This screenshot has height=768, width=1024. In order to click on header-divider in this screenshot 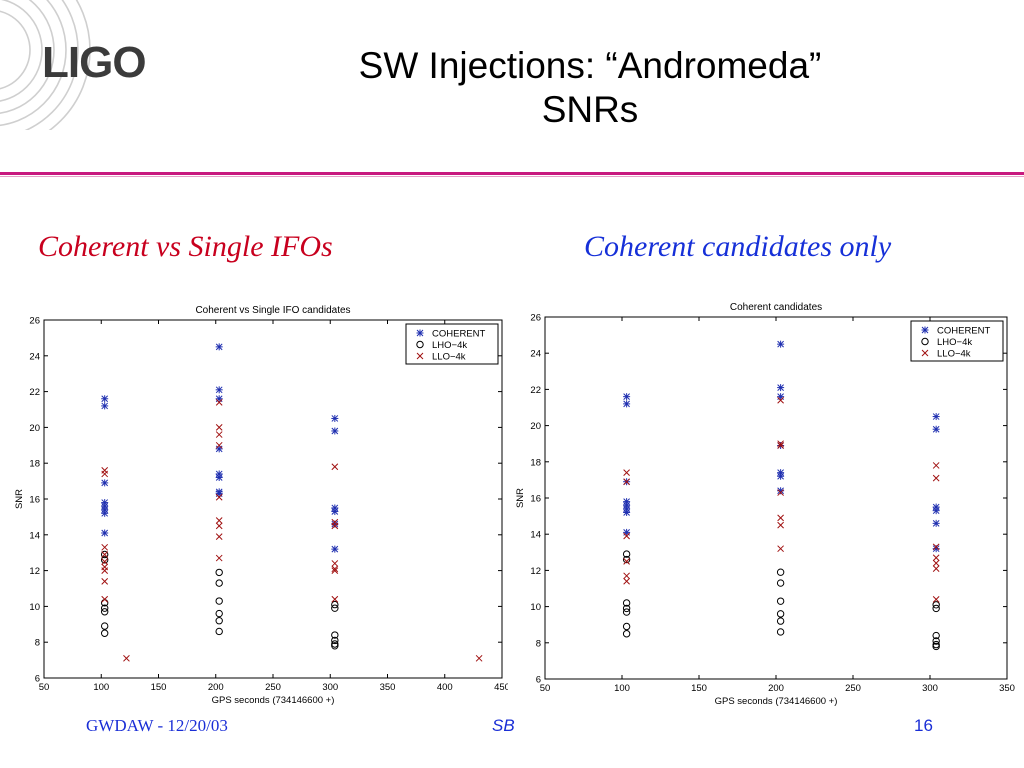, I will do `click(512, 173)`.